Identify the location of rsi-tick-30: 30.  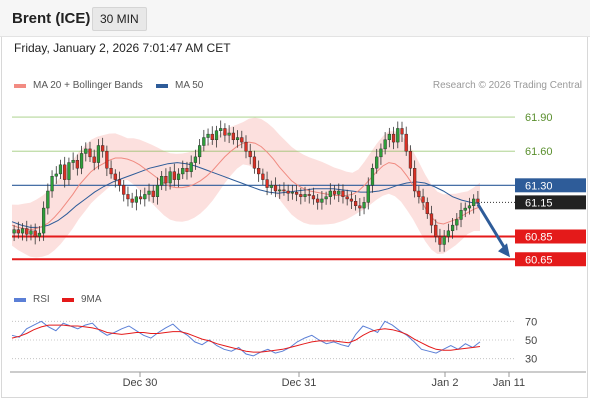
(531, 360).